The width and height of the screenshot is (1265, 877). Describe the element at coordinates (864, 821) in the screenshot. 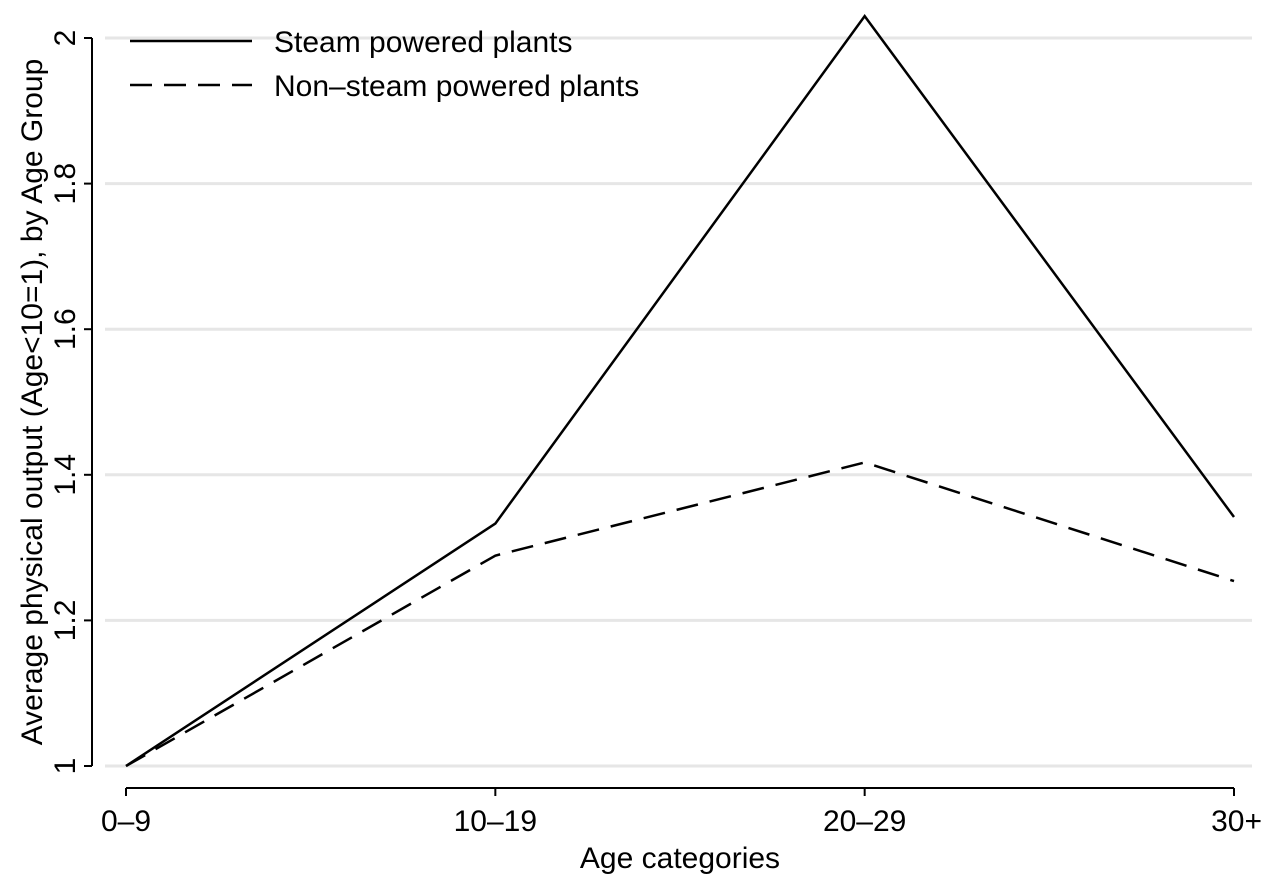

I see `x-tick-label: 20–29` at that location.